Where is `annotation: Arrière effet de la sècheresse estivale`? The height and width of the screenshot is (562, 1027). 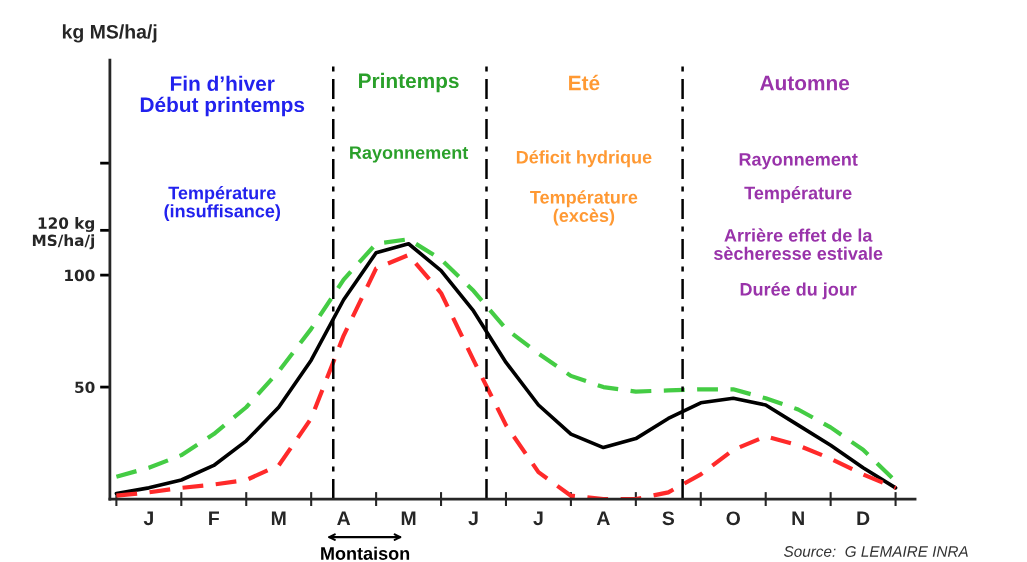 annotation: Arrière effet de la sècheresse estivale is located at coordinates (798, 244).